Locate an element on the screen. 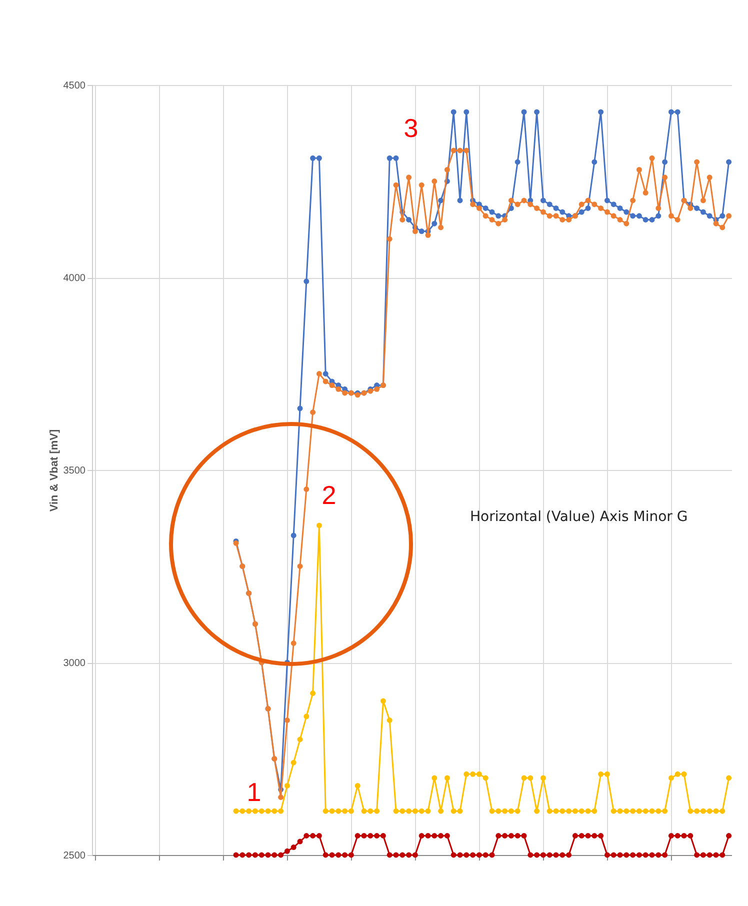 The height and width of the screenshot is (906, 748). annotation: 3 is located at coordinates (411, 128).